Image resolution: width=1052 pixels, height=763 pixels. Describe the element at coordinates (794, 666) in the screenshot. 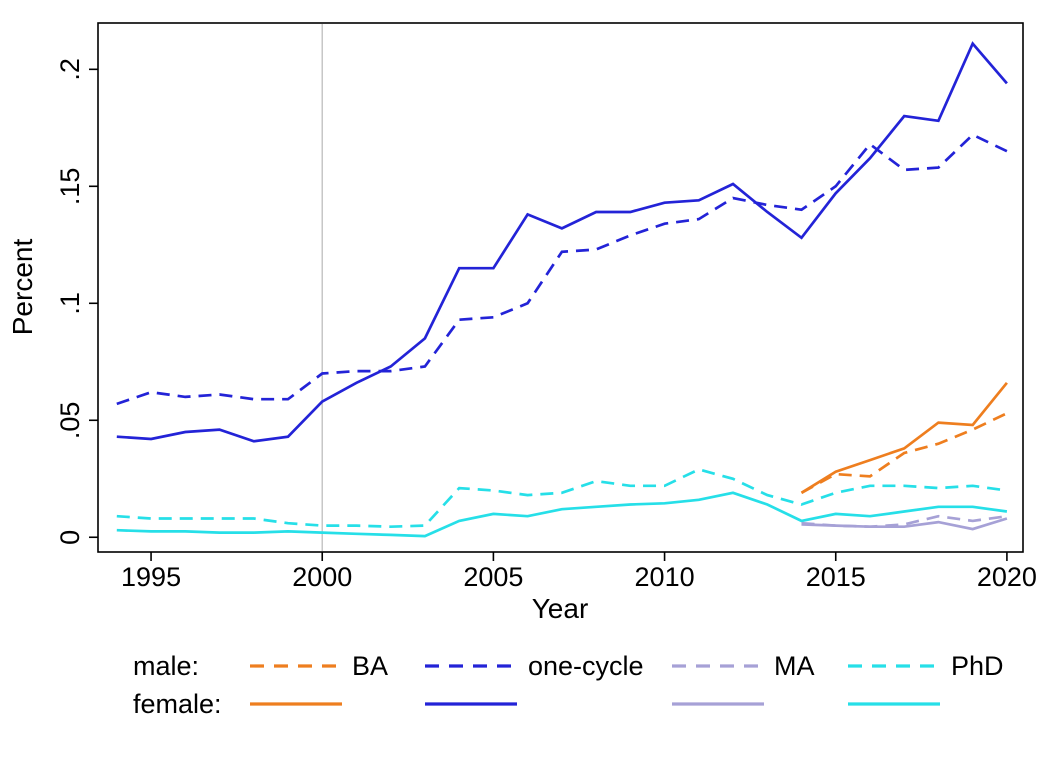

I see `legend-item-ma: MA` at that location.